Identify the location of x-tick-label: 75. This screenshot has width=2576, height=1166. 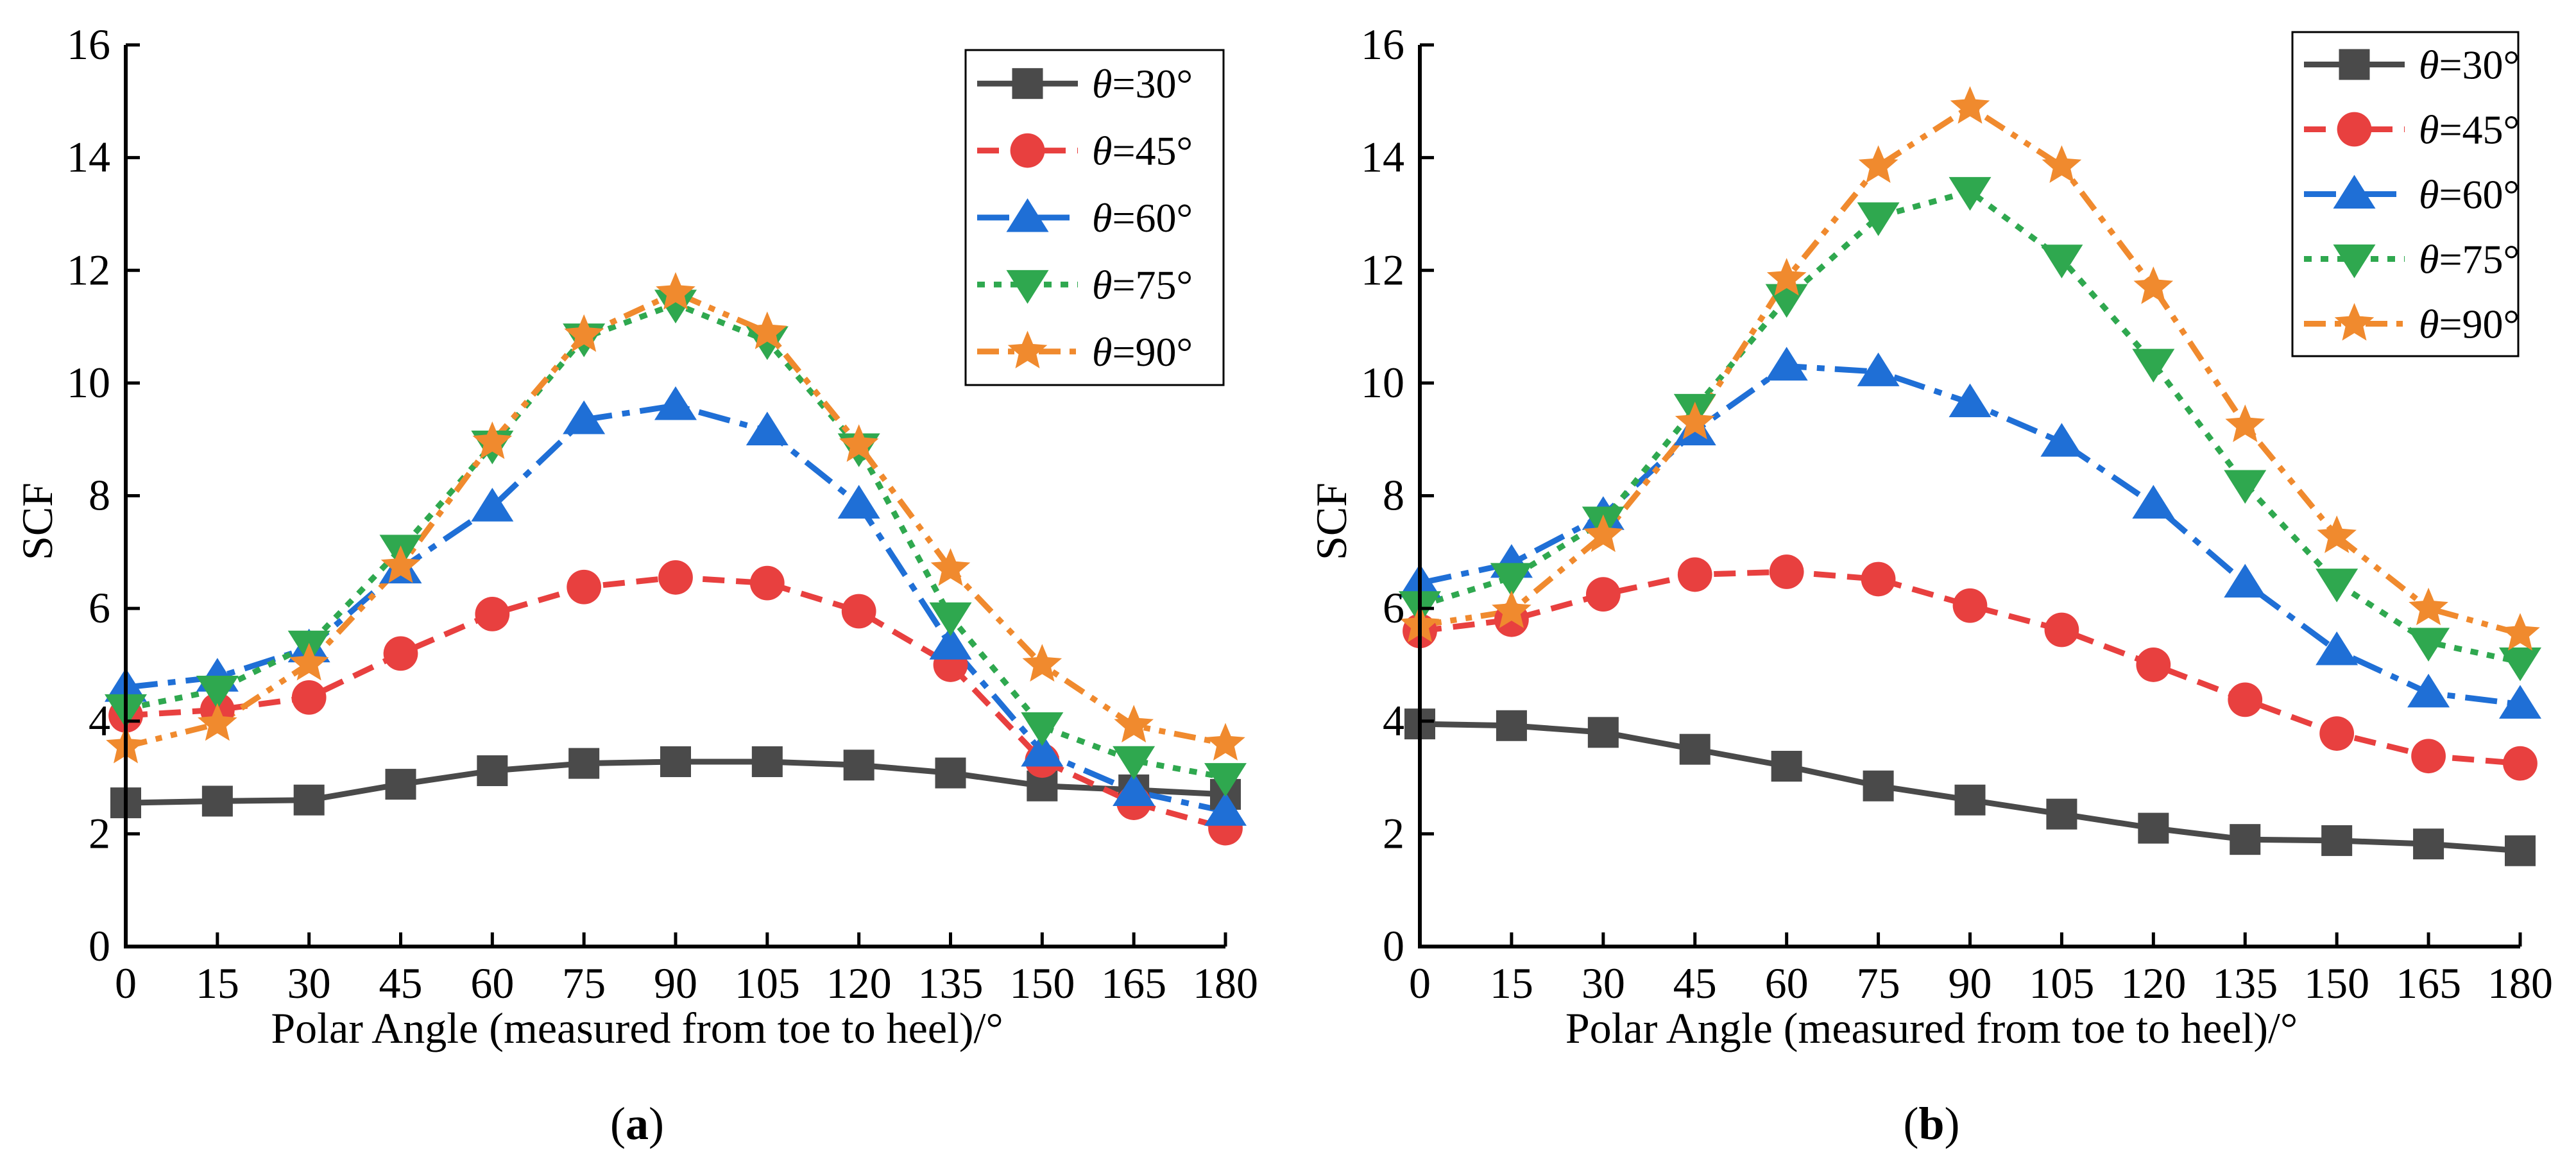
(584, 983).